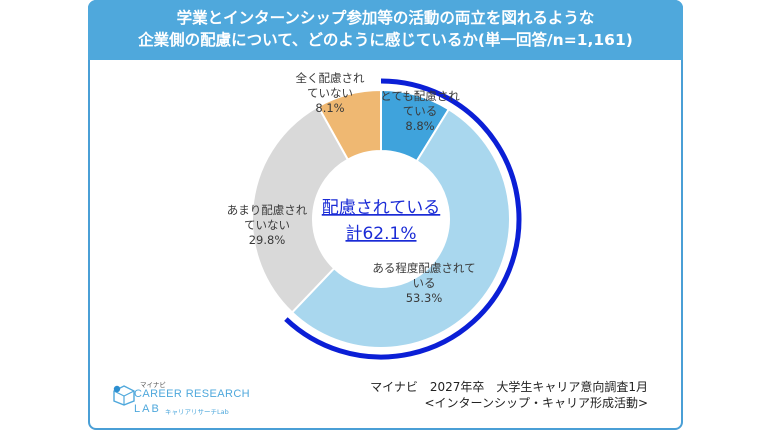 The height and width of the screenshot is (433, 770). I want to click on source-line-2: <インターンシップ・キャリア形成活動>, so click(536, 403).